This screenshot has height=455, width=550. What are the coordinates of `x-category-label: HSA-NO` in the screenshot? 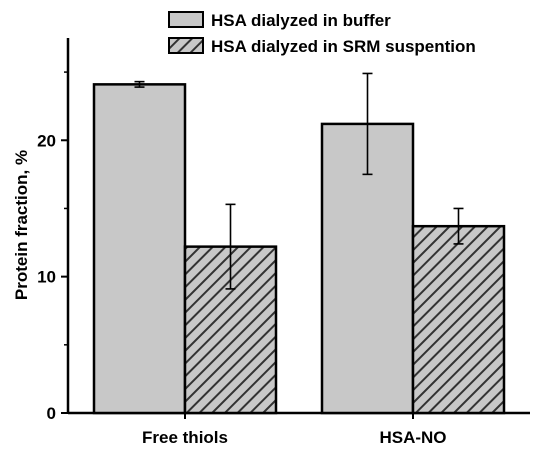 It's located at (412, 437).